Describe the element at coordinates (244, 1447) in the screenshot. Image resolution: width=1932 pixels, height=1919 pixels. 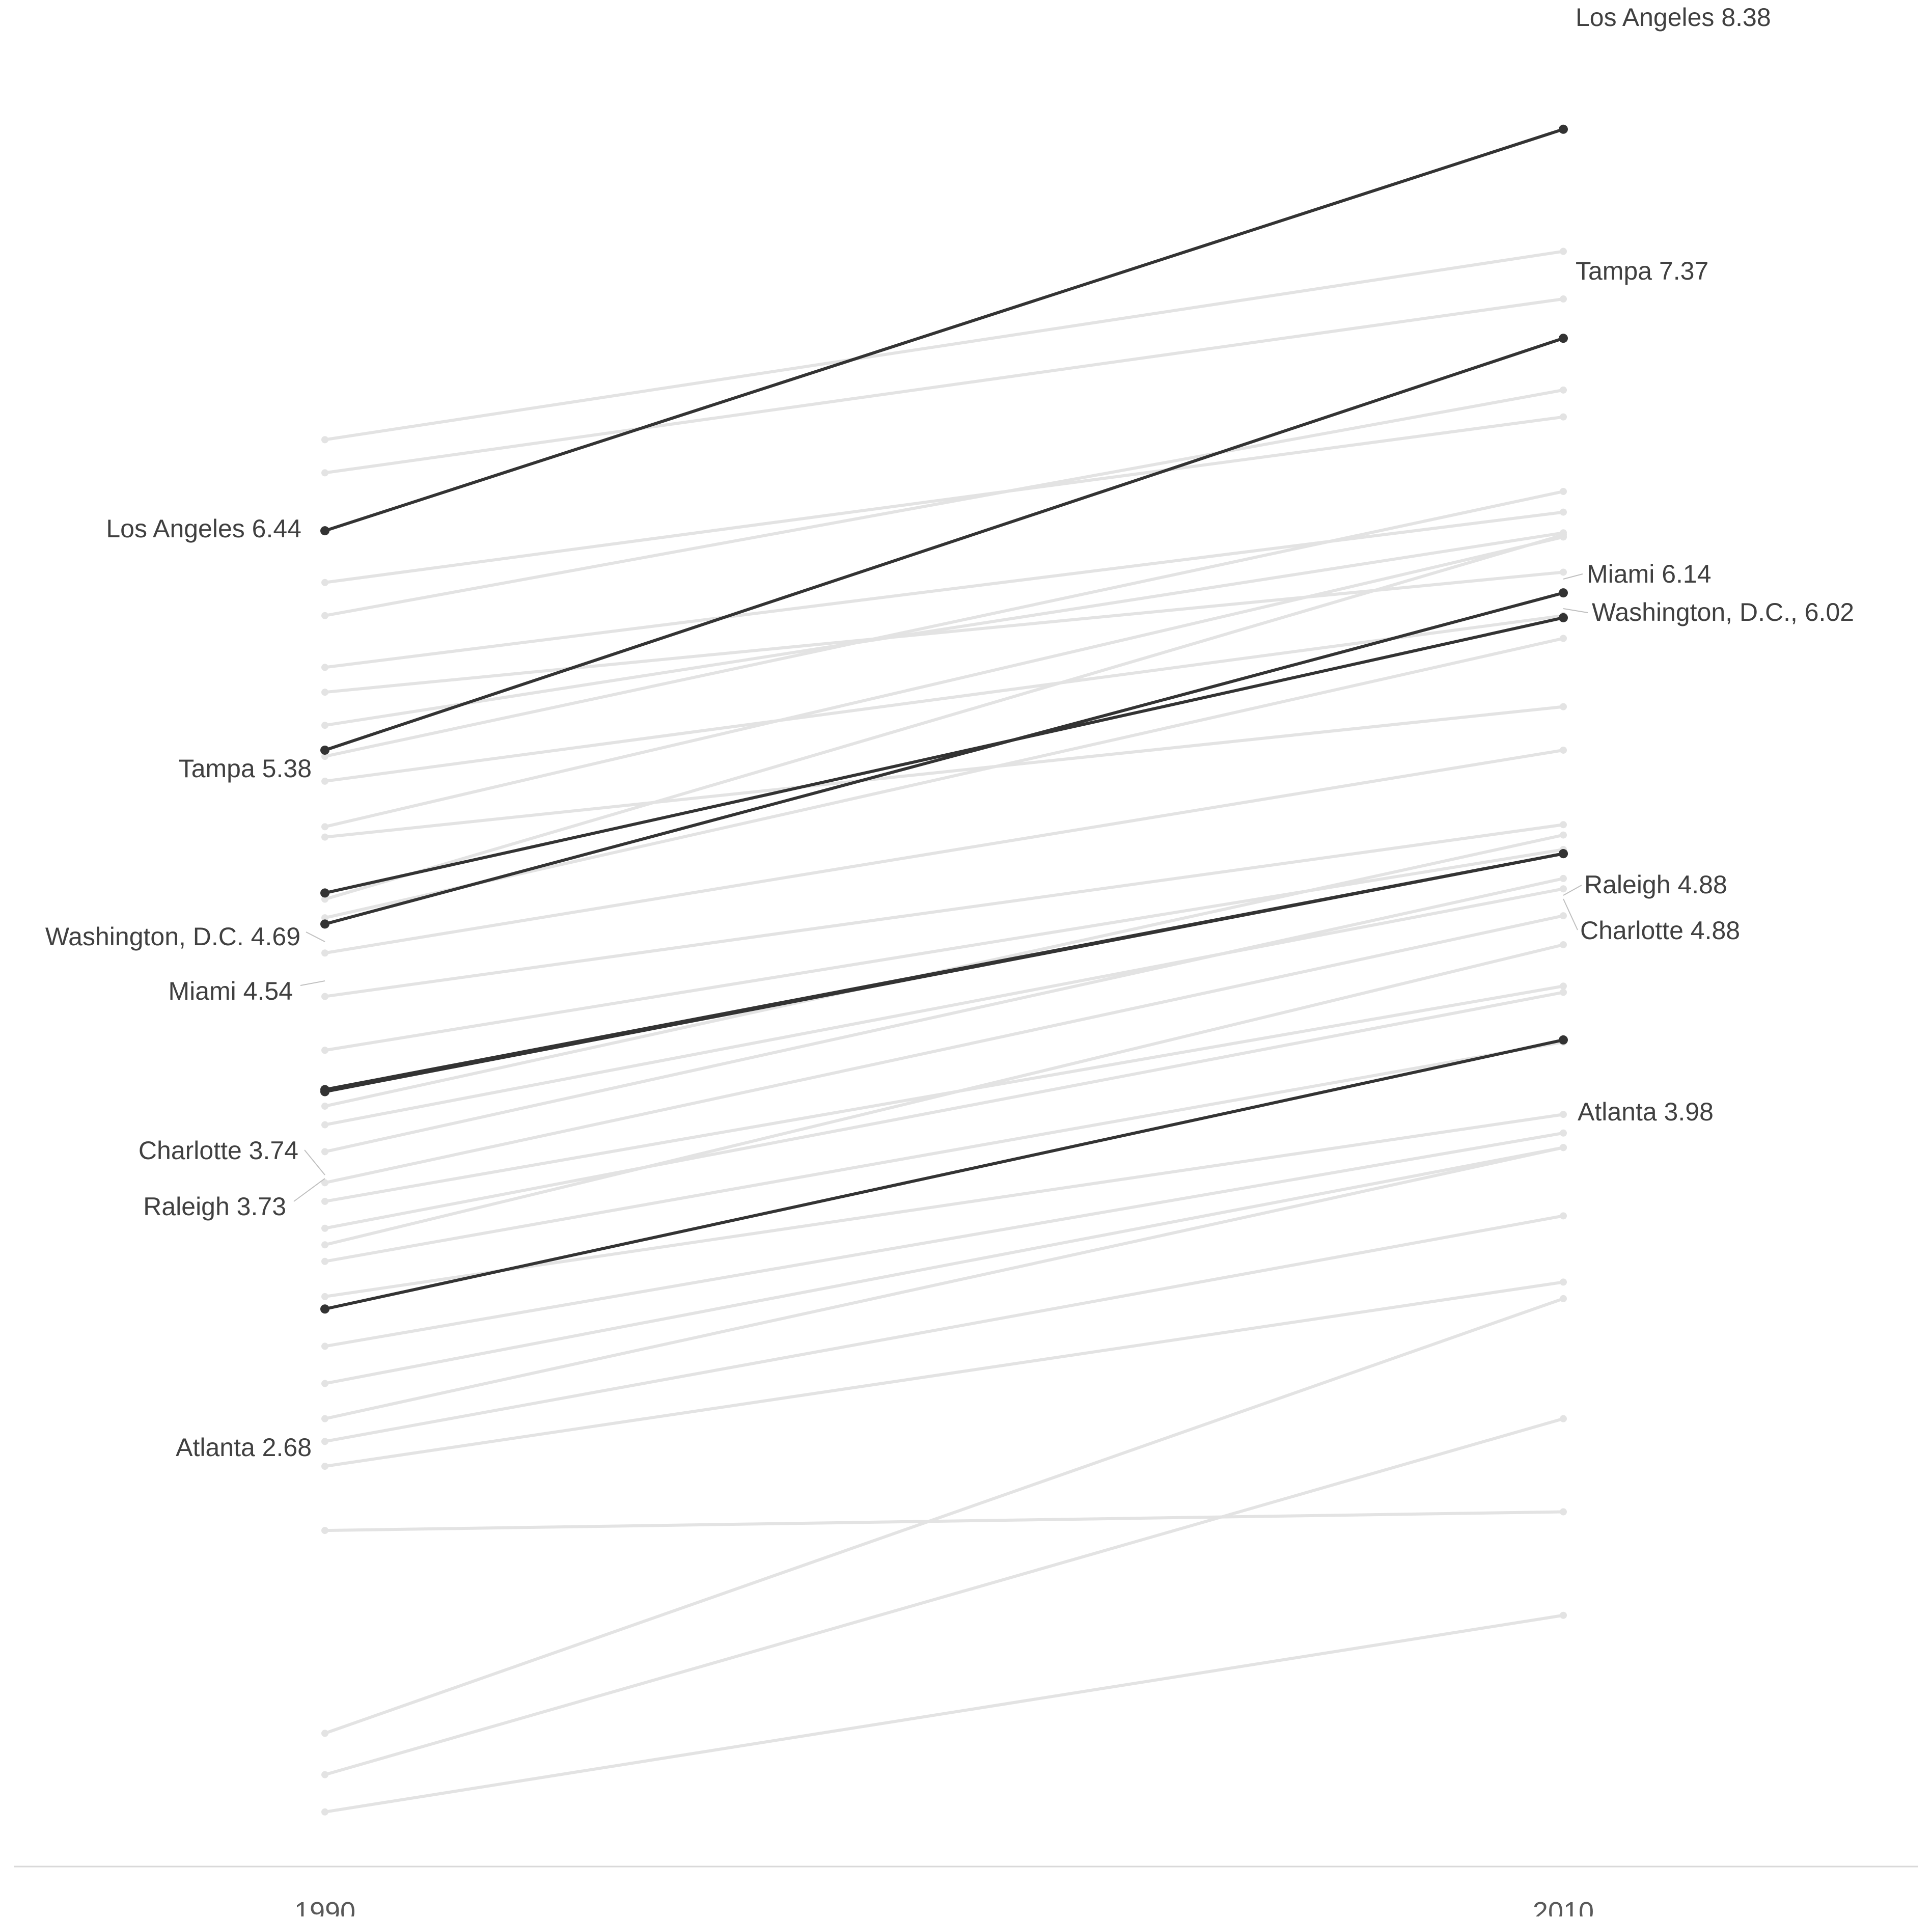
I see `label-start-atlanta: Atlanta 2.68` at that location.